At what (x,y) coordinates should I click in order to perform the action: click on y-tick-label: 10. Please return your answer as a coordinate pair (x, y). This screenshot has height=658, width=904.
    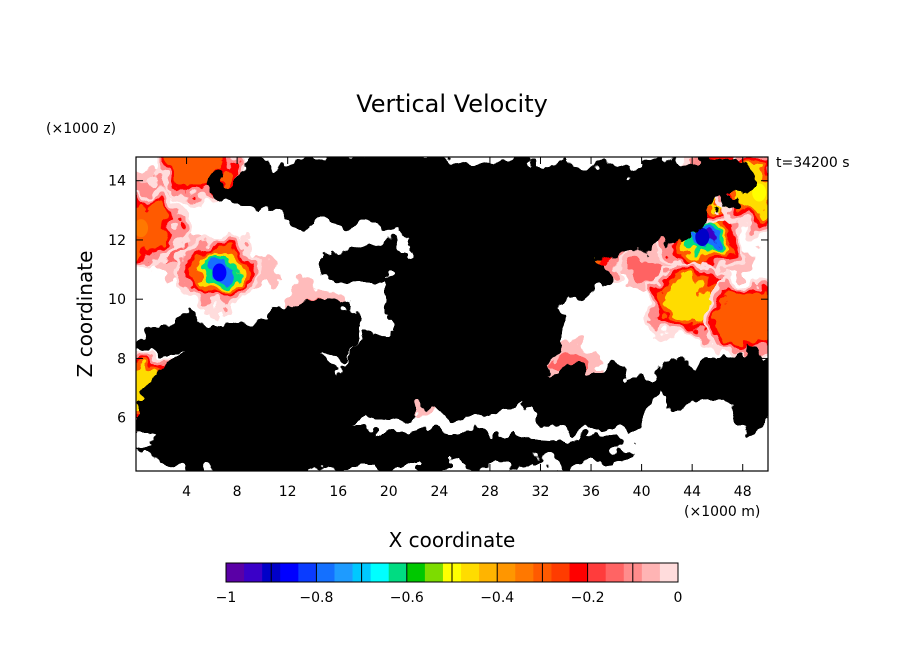
    Looking at the image, I should click on (117, 300).